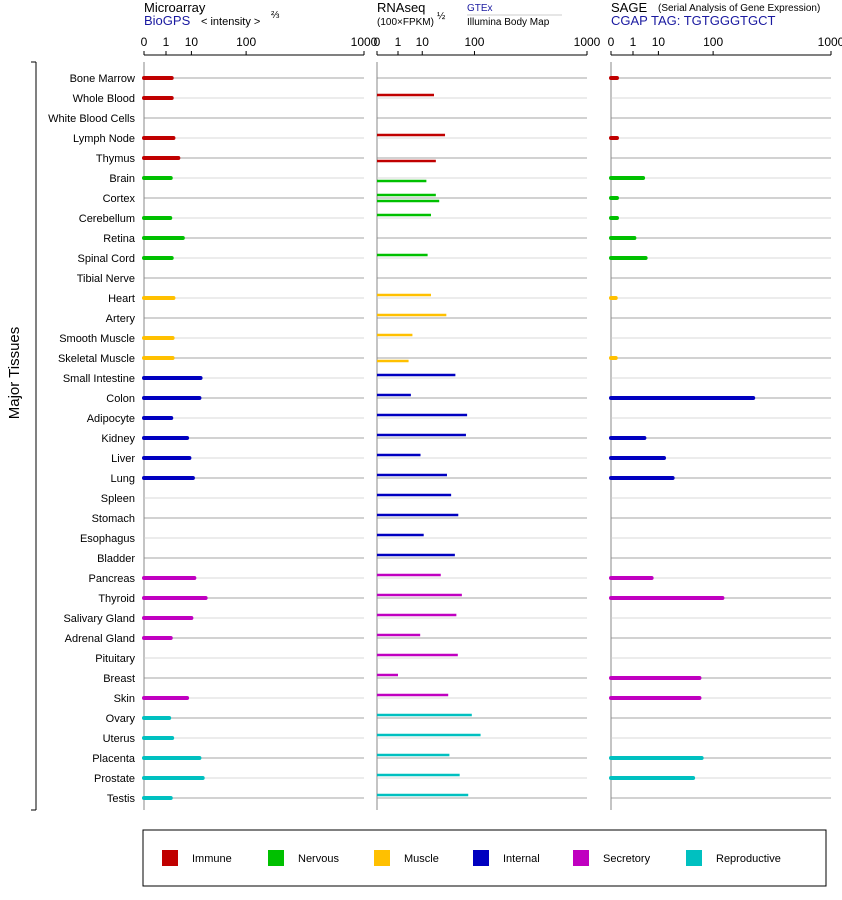 This screenshot has height=900, width=842. What do you see at coordinates (119, 199) in the screenshot?
I see `category-label: Cortex` at bounding box center [119, 199].